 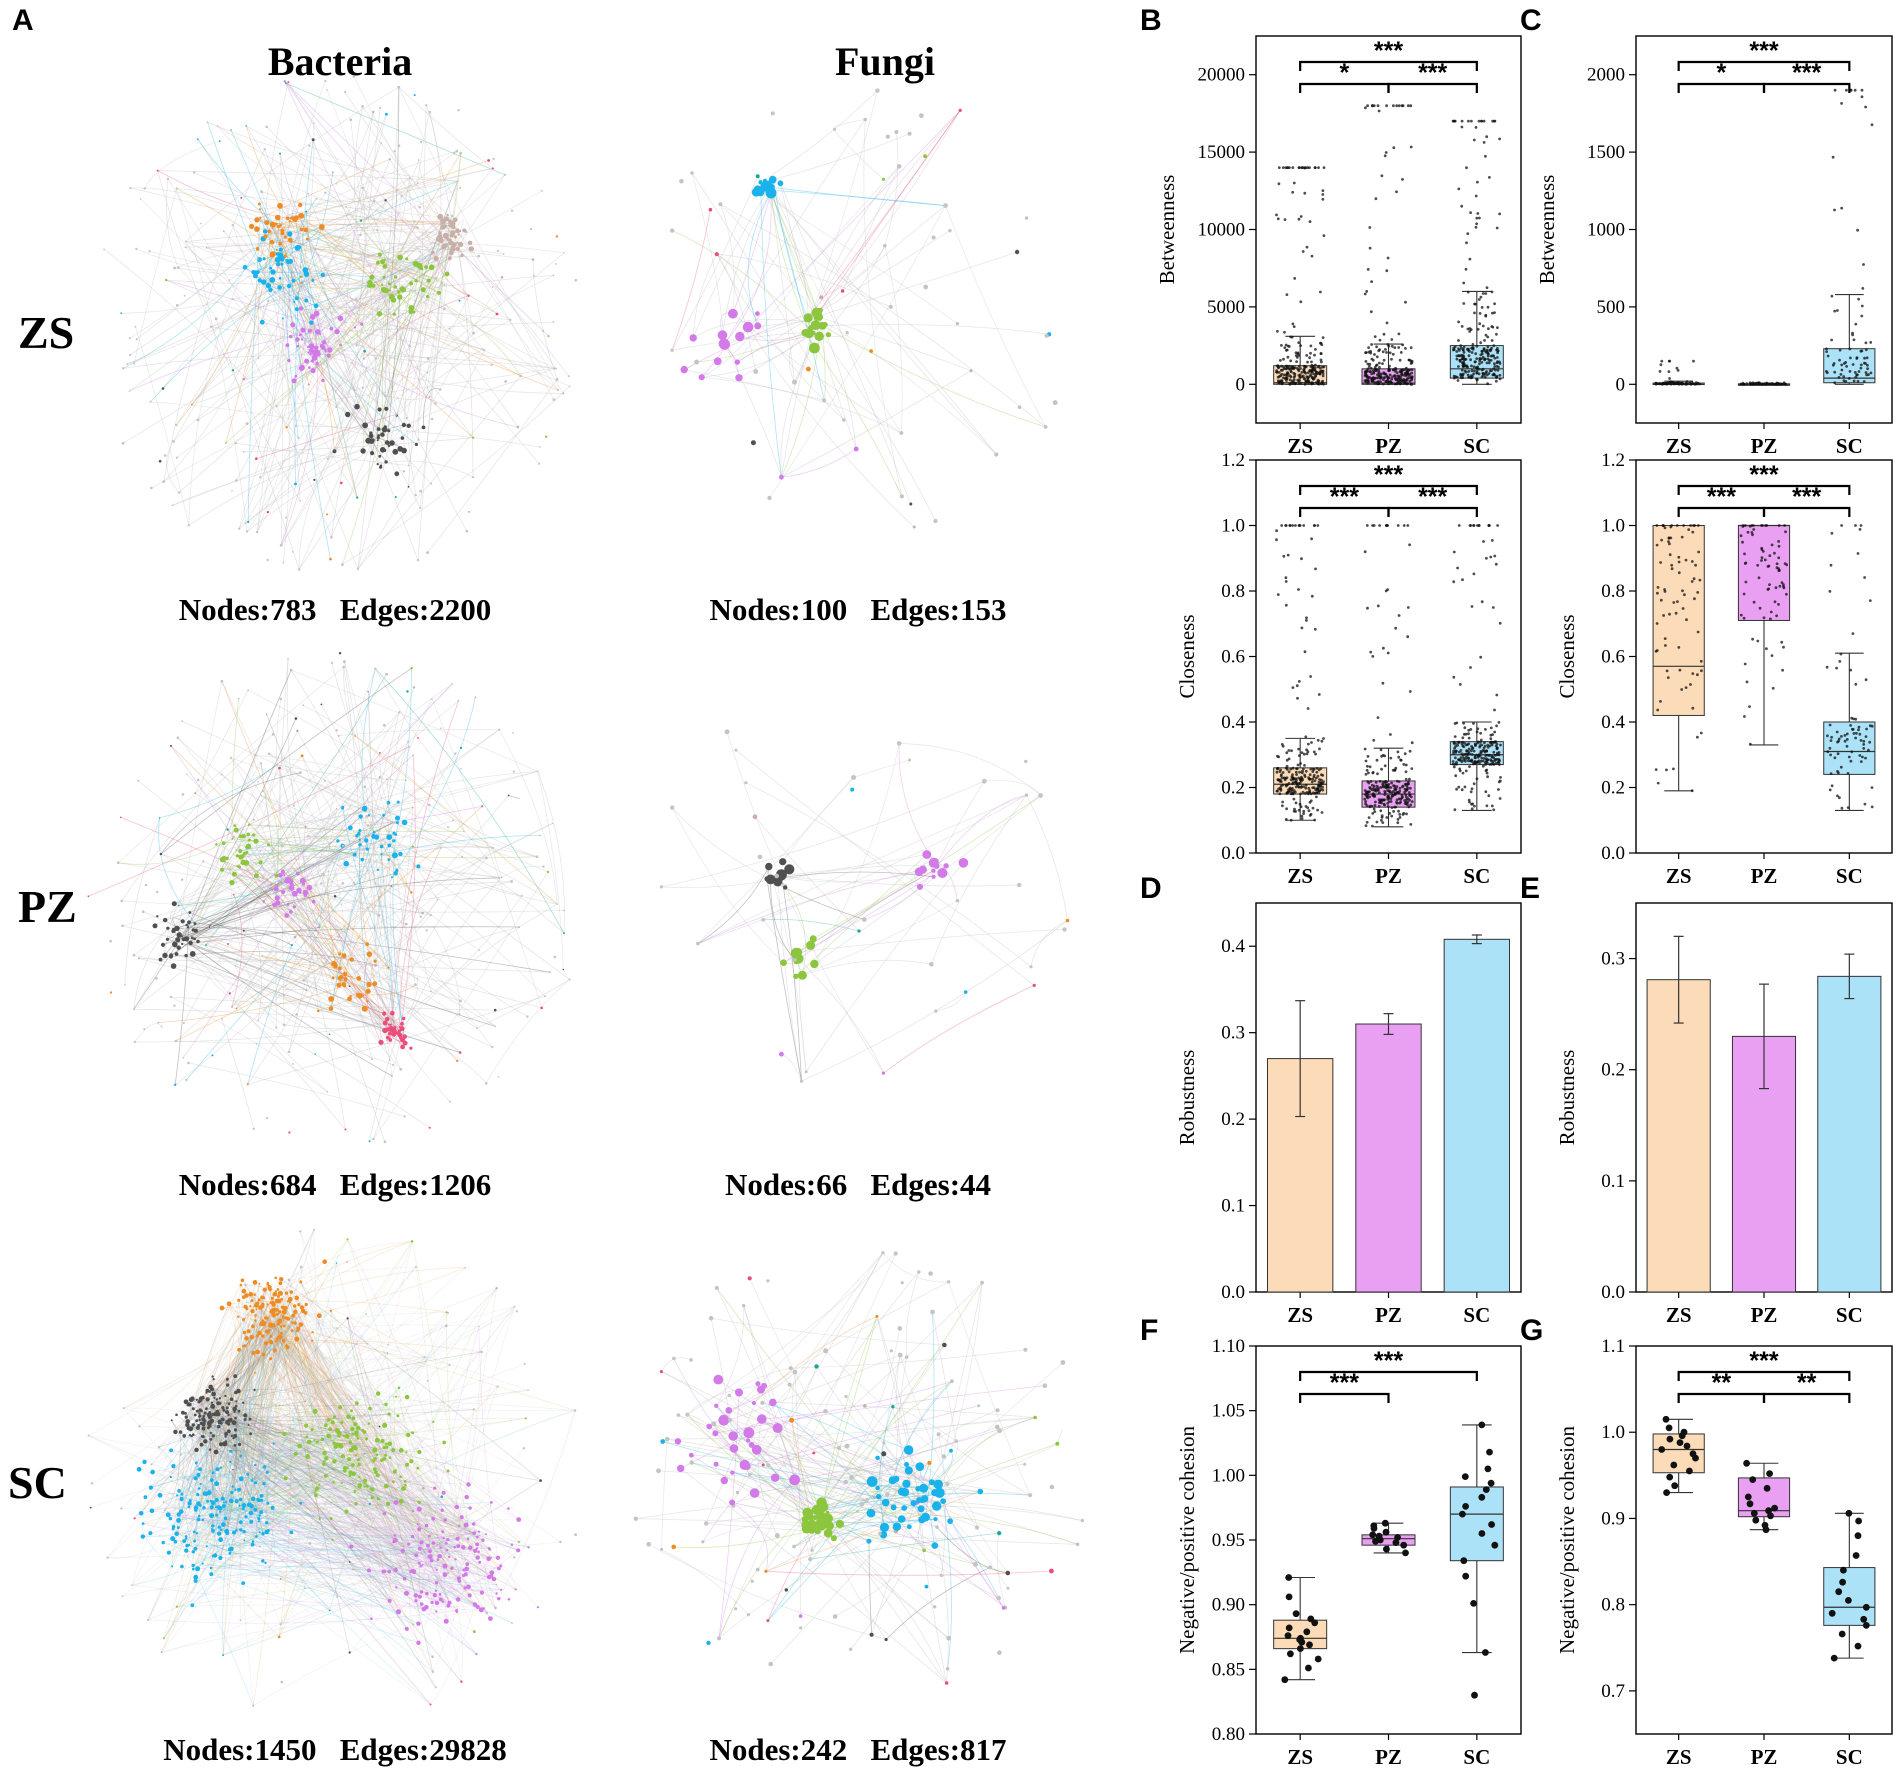 I want to click on x-tick-label-zs: ZS, so click(x=1300, y=446).